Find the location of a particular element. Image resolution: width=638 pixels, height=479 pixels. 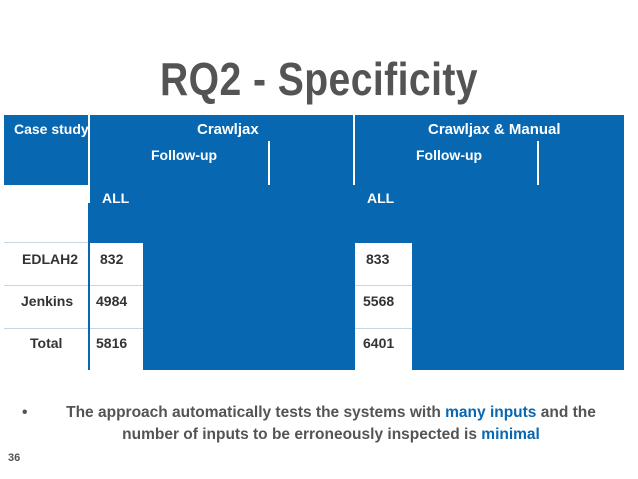

crawljax-header: Crawljax is located at coordinates (228, 129).